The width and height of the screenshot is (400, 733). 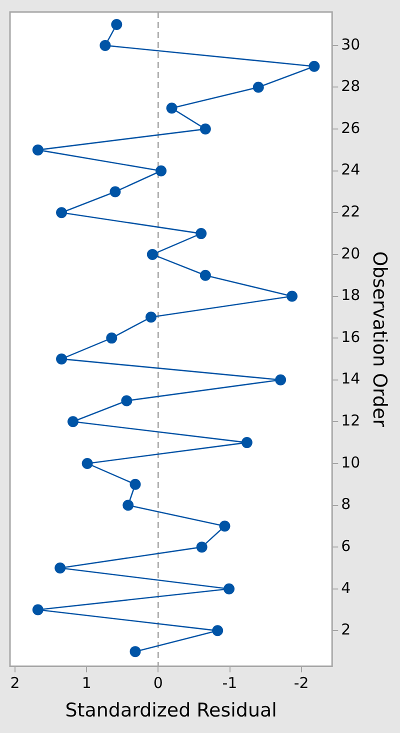 I want to click on y-tick-label: 4, so click(x=346, y=587).